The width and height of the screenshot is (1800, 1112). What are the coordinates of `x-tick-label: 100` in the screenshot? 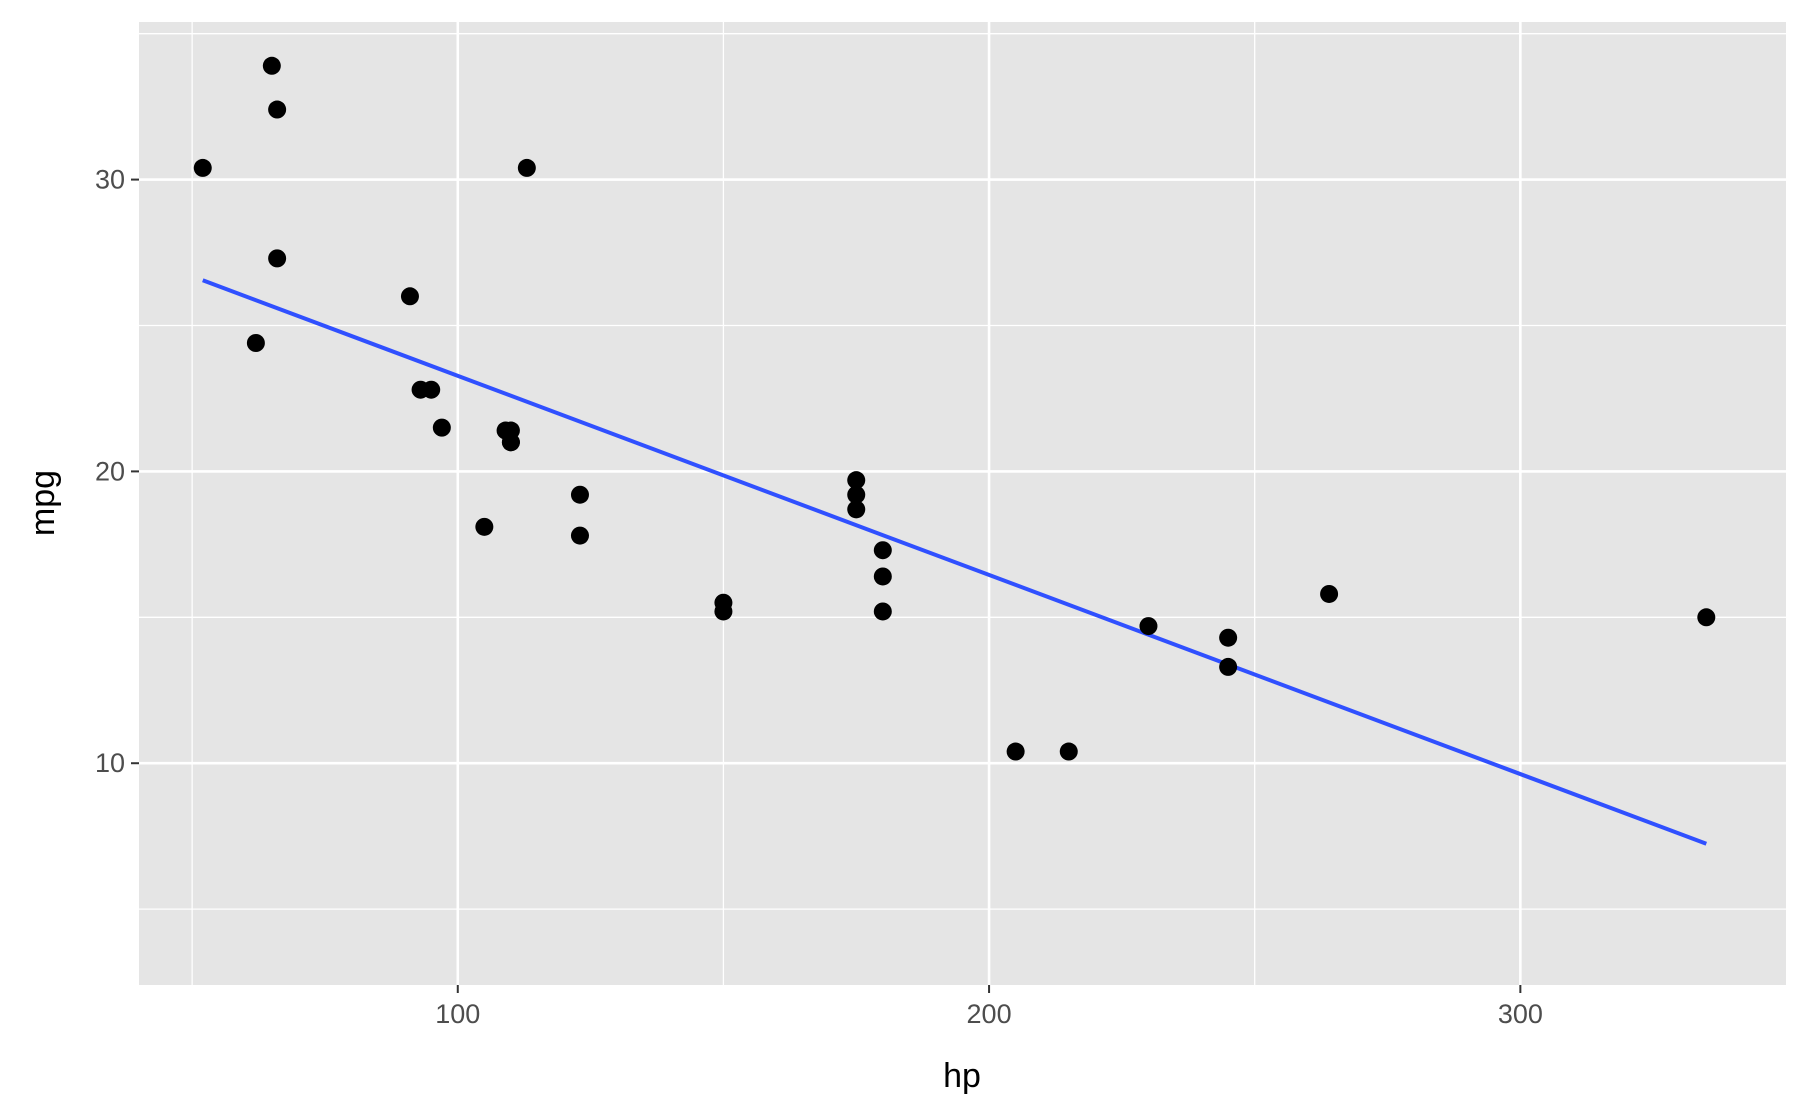 It's located at (457, 1014).